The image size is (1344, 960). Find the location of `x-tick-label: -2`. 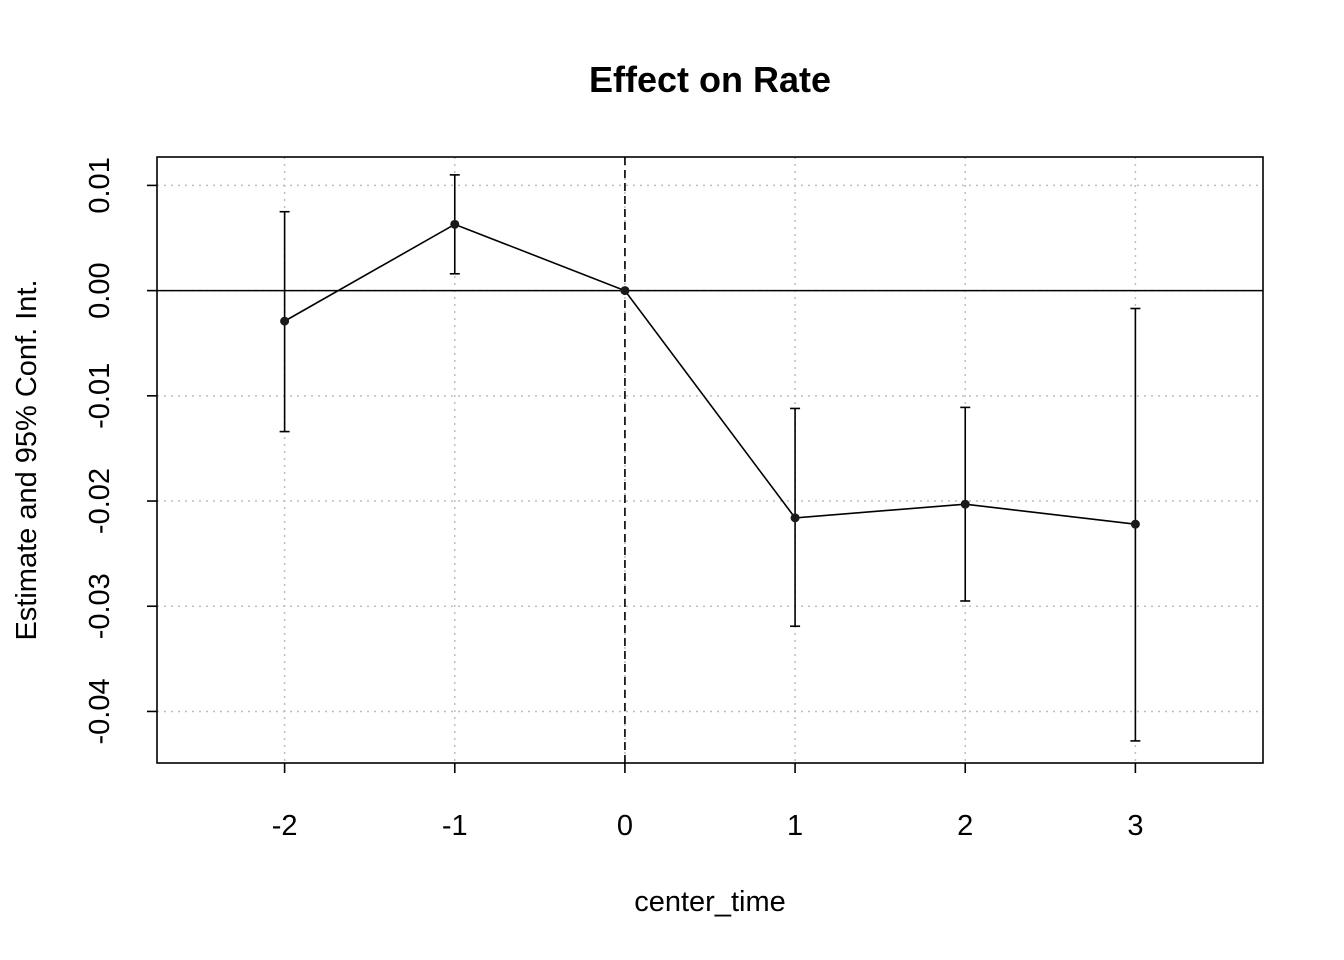

x-tick-label: -2 is located at coordinates (285, 826).